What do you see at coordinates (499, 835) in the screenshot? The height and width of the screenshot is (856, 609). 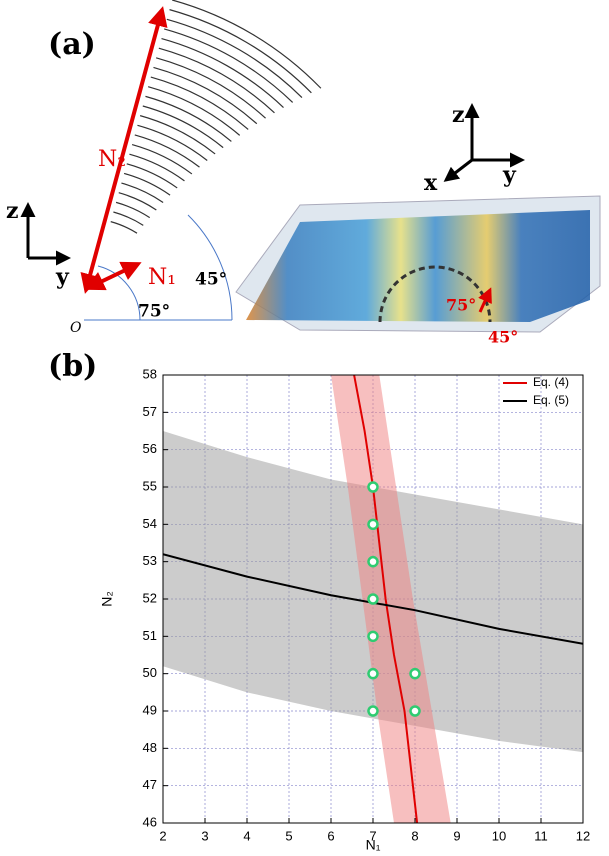 I see `x-tick-label: 10` at bounding box center [499, 835].